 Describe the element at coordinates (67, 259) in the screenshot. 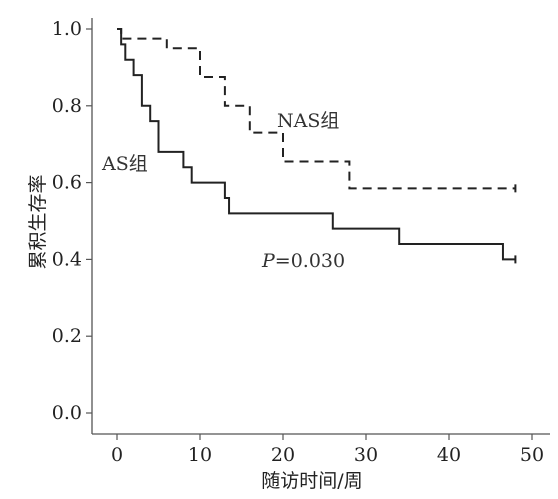

I see `y-tick-label: 0.4` at that location.